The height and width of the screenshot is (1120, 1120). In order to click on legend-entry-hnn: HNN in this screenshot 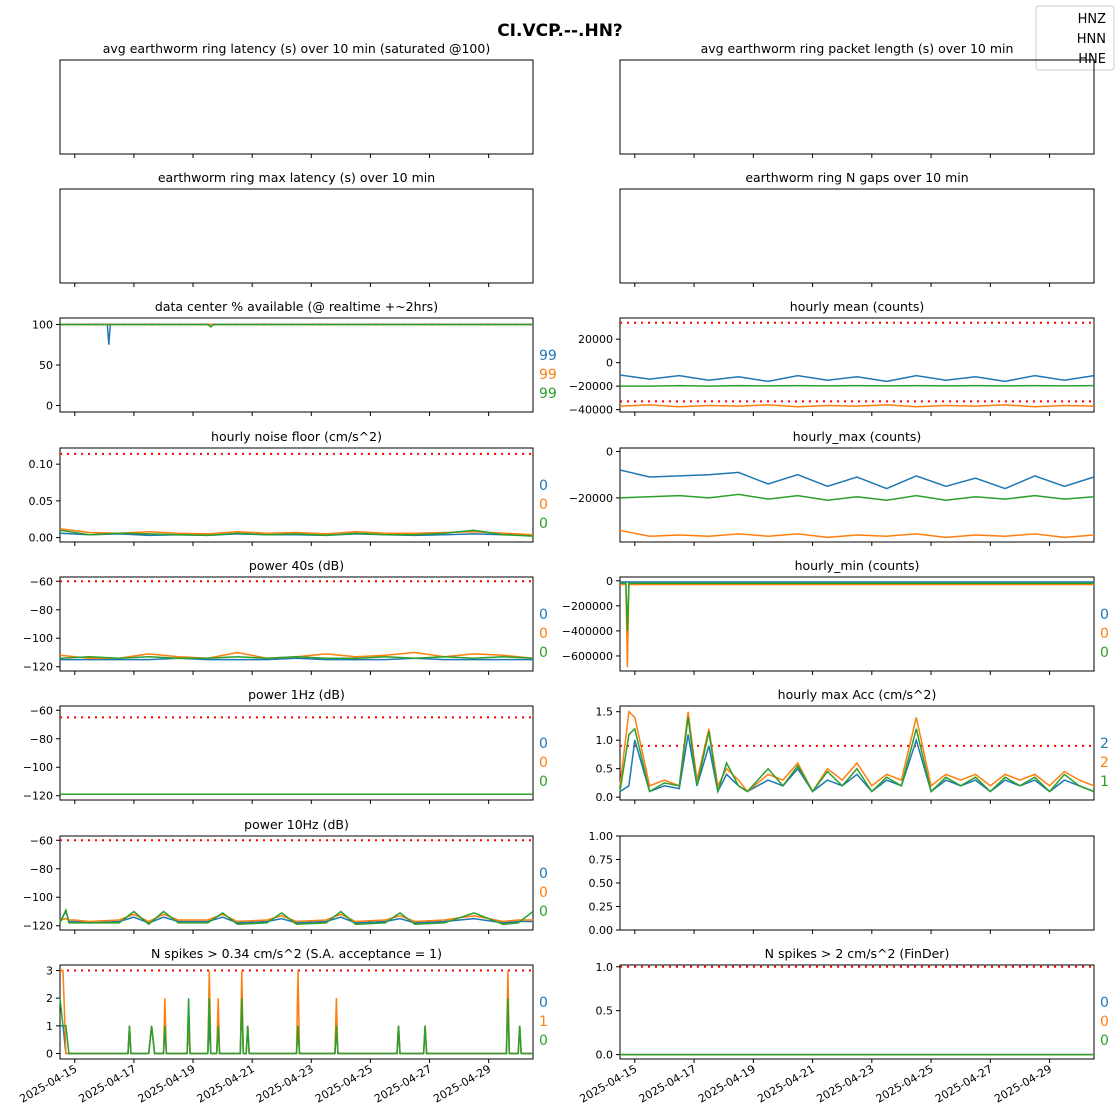, I will do `click(1091, 39)`.